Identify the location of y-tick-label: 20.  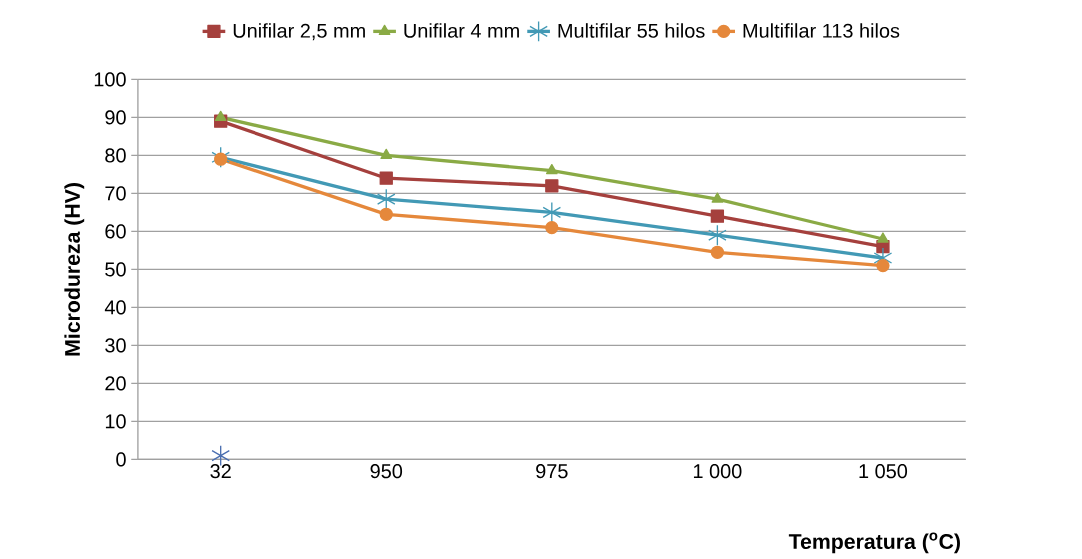
(115, 383).